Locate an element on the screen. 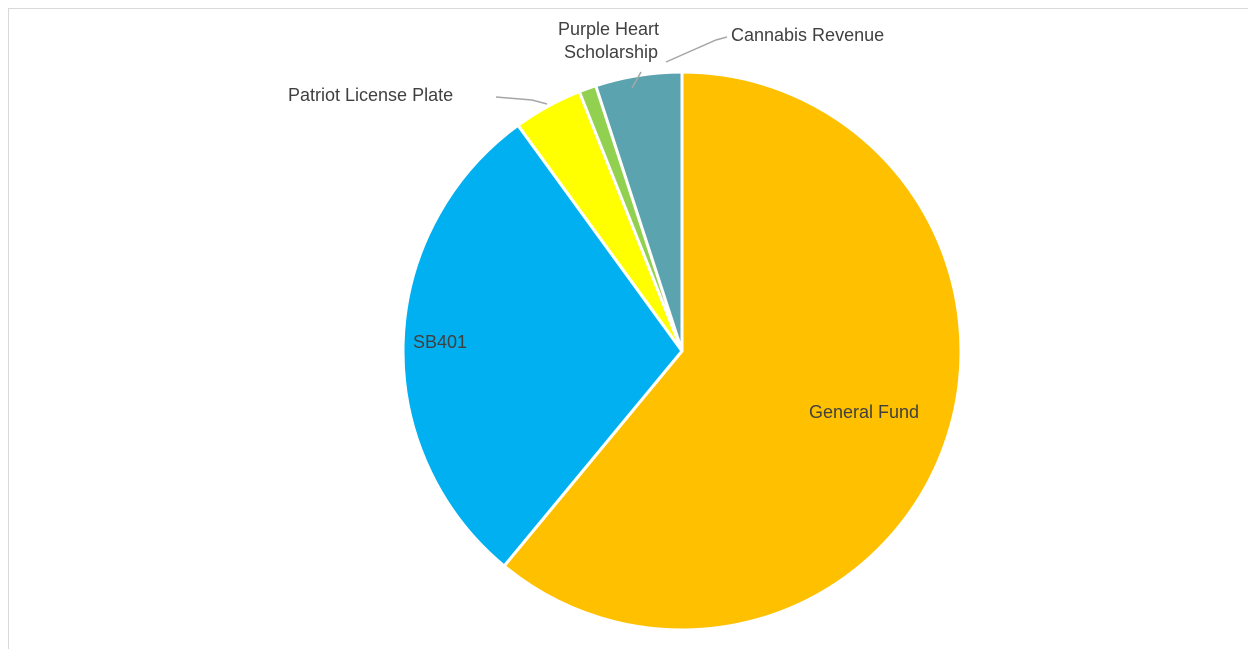 The image size is (1248, 649). label-purple-heart-line2: Scholarship is located at coordinates (611, 52).